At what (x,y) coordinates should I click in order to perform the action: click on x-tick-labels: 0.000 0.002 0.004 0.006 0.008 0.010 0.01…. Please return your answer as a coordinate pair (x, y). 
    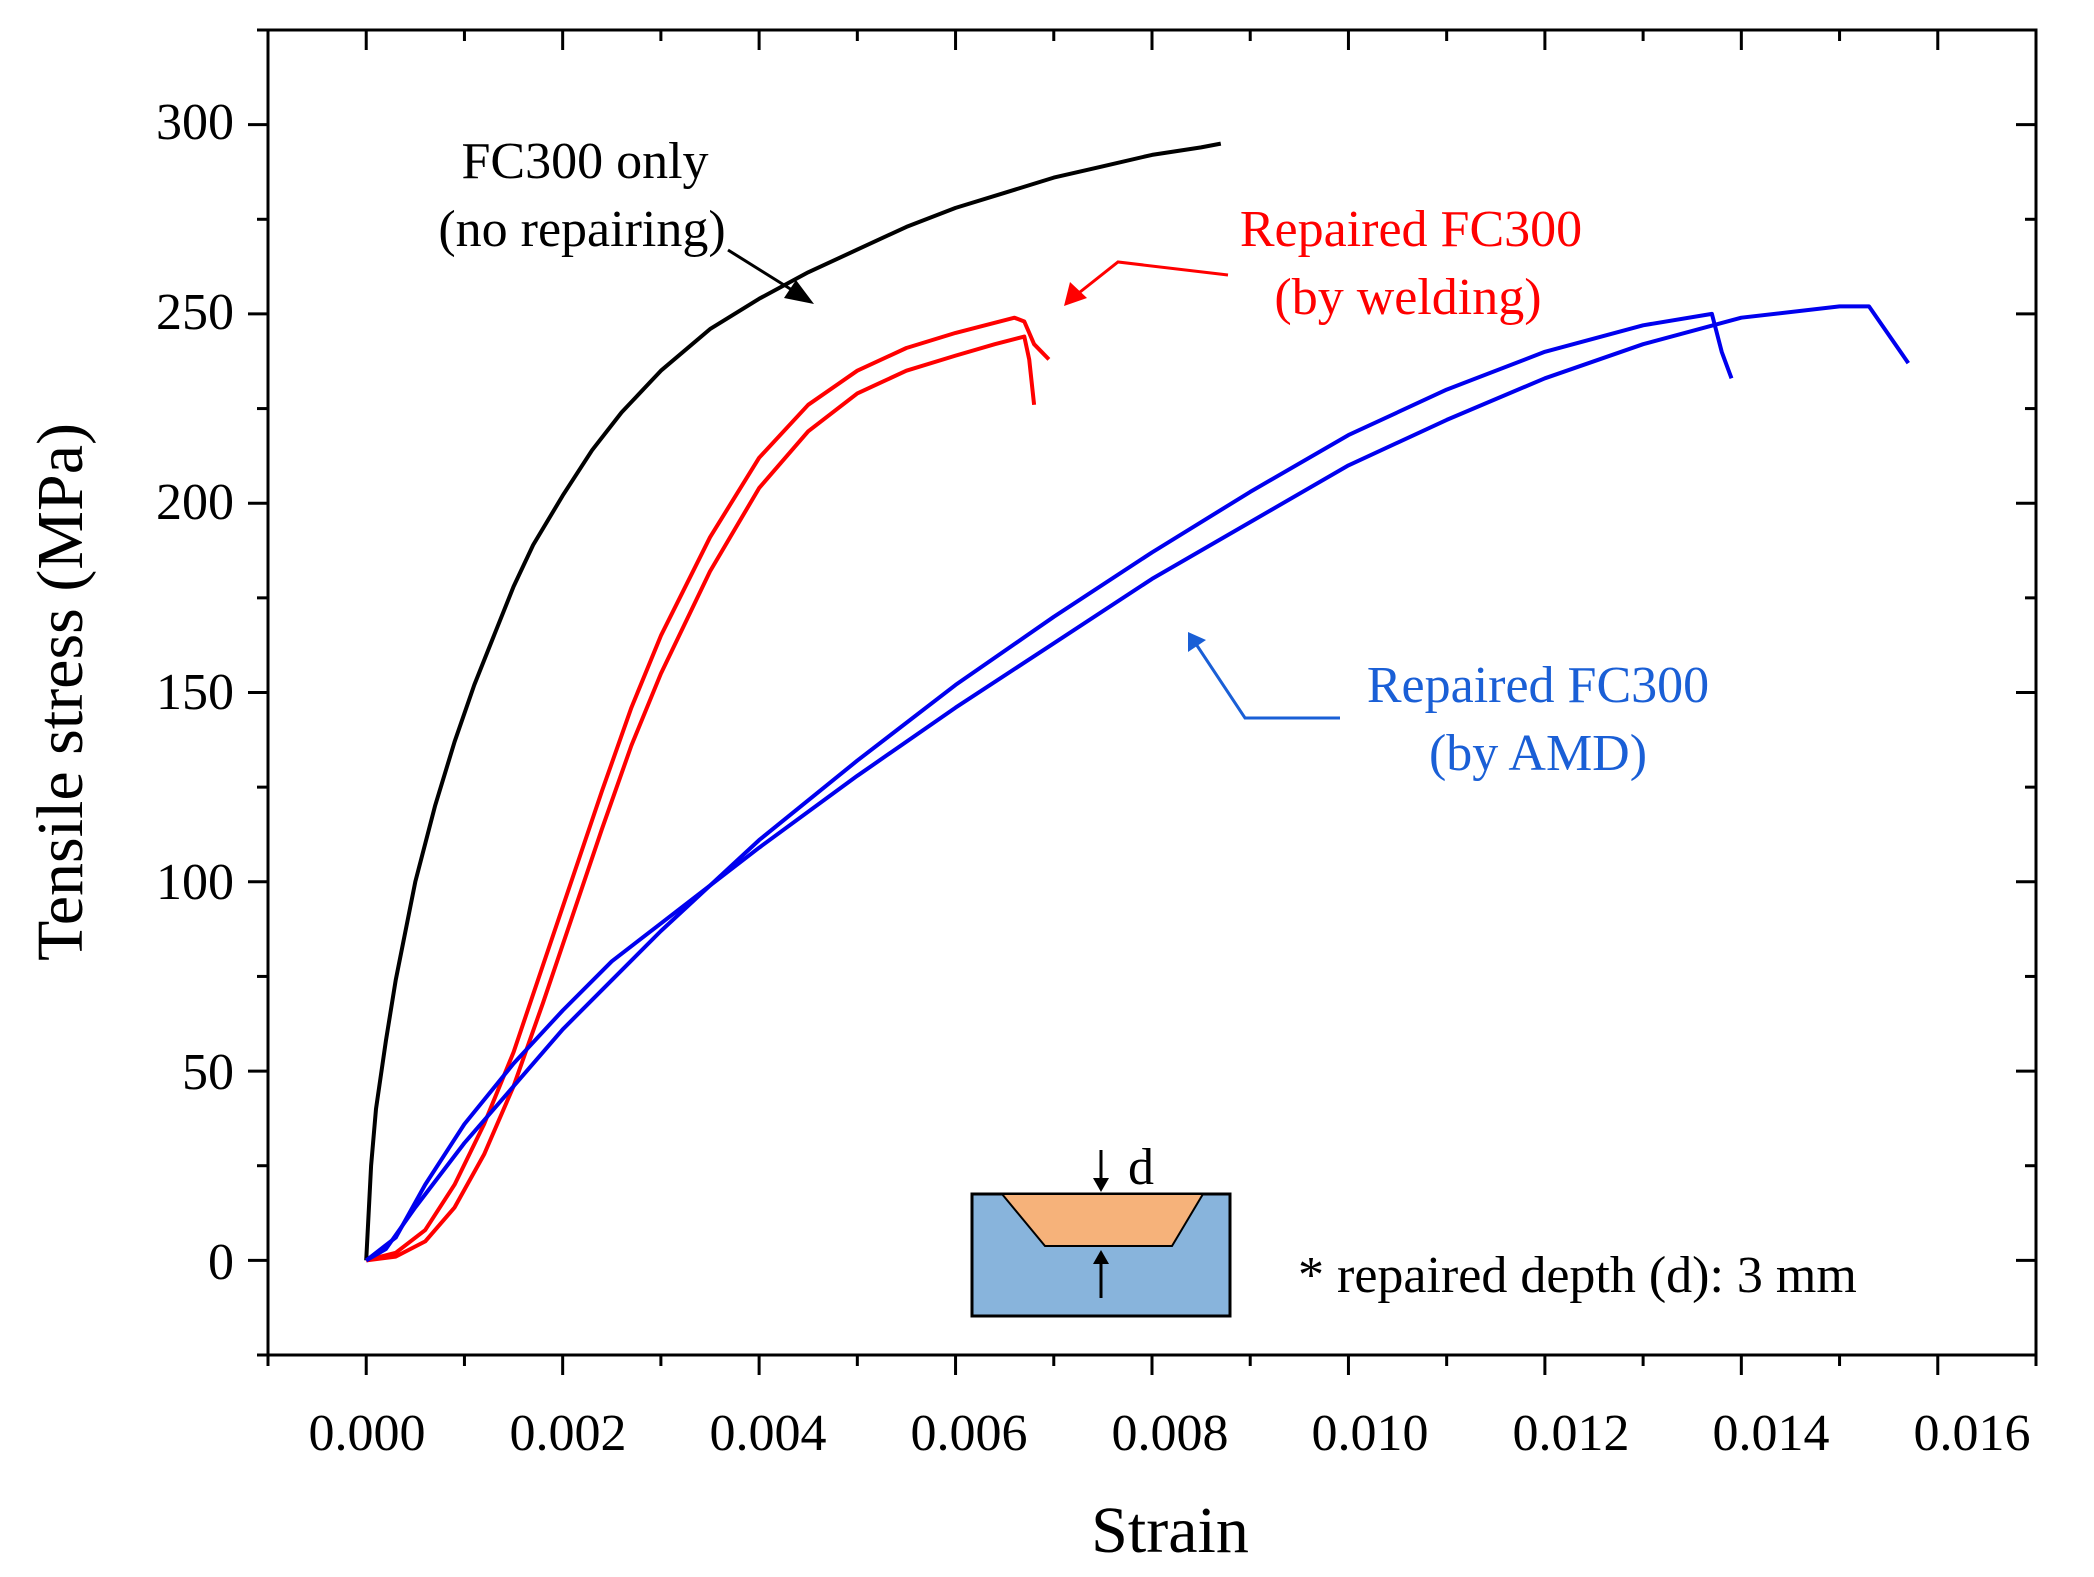
    Looking at the image, I should click on (1170, 1433).